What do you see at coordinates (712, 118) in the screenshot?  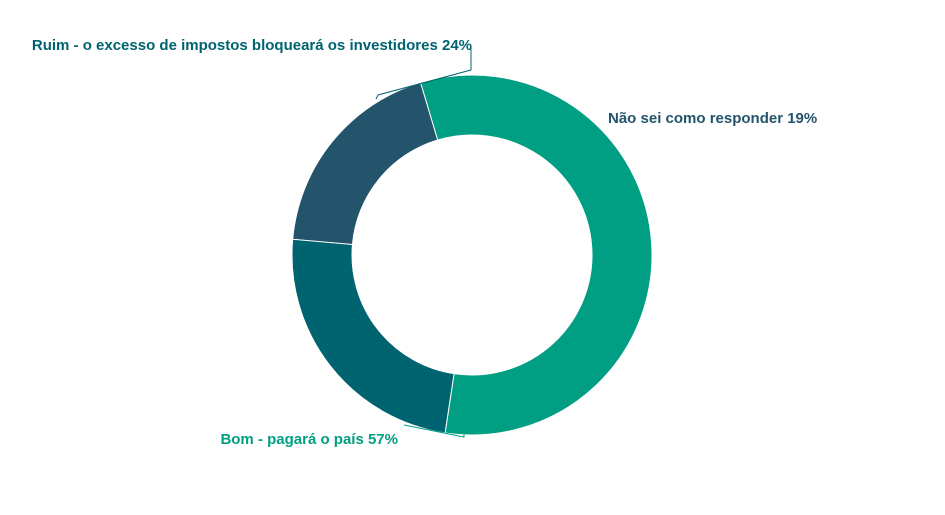 I see `slice-label-1: Não sei como responder 19%` at bounding box center [712, 118].